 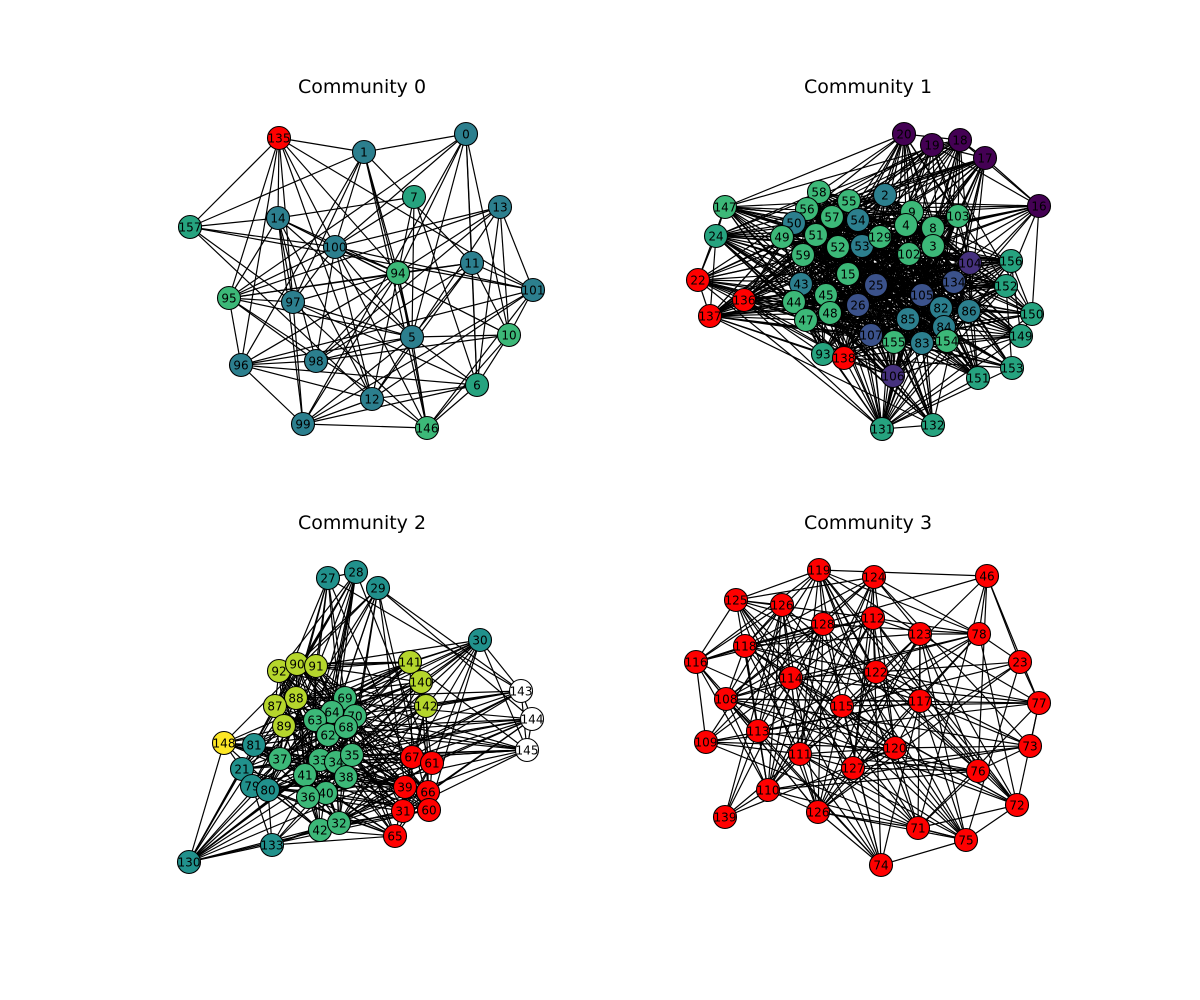 I want to click on node-label: 54, so click(x=857, y=220).